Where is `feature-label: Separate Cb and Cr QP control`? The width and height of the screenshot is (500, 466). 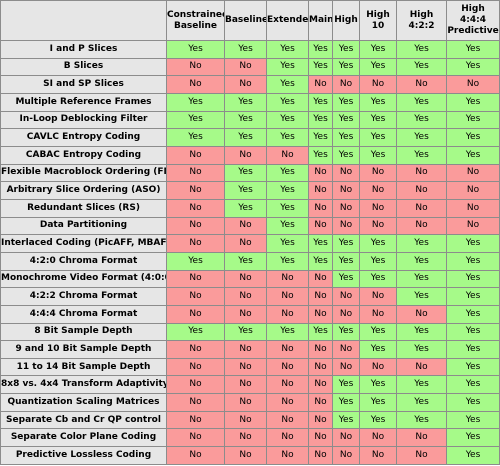 feature-label: Separate Cb and Cr QP control is located at coordinates (83, 420).